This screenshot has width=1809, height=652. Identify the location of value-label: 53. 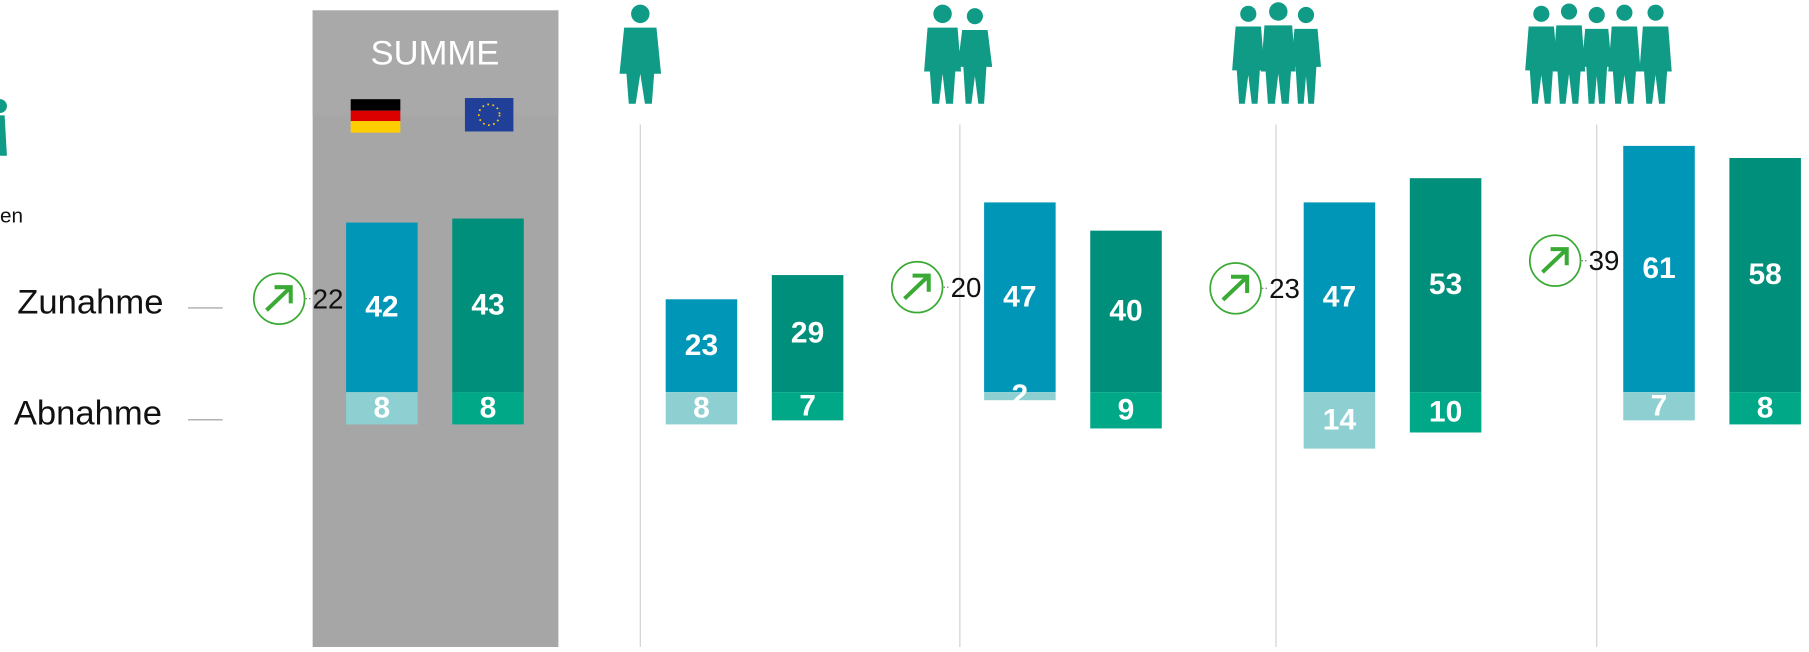
(1445, 284).